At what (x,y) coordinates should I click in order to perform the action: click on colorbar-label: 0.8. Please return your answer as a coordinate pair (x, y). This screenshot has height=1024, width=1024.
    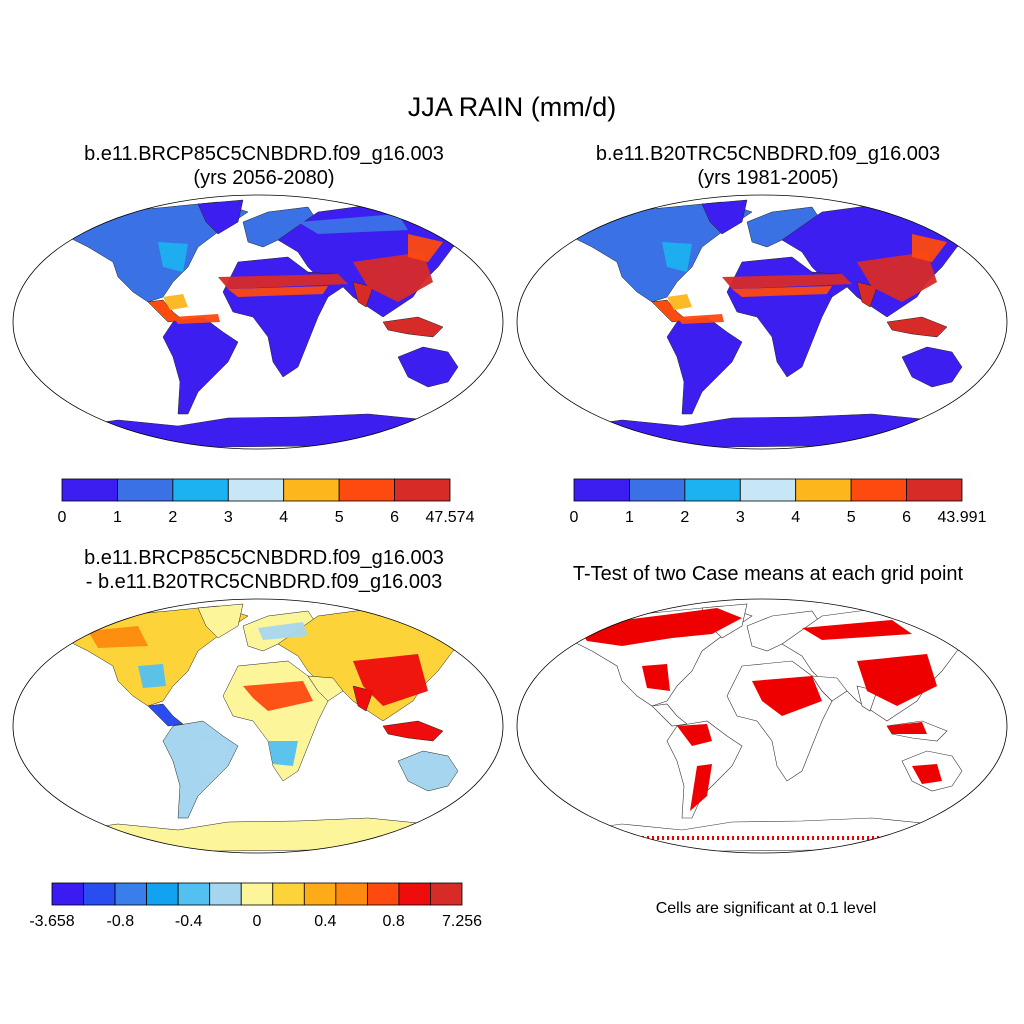
    Looking at the image, I should click on (394, 921).